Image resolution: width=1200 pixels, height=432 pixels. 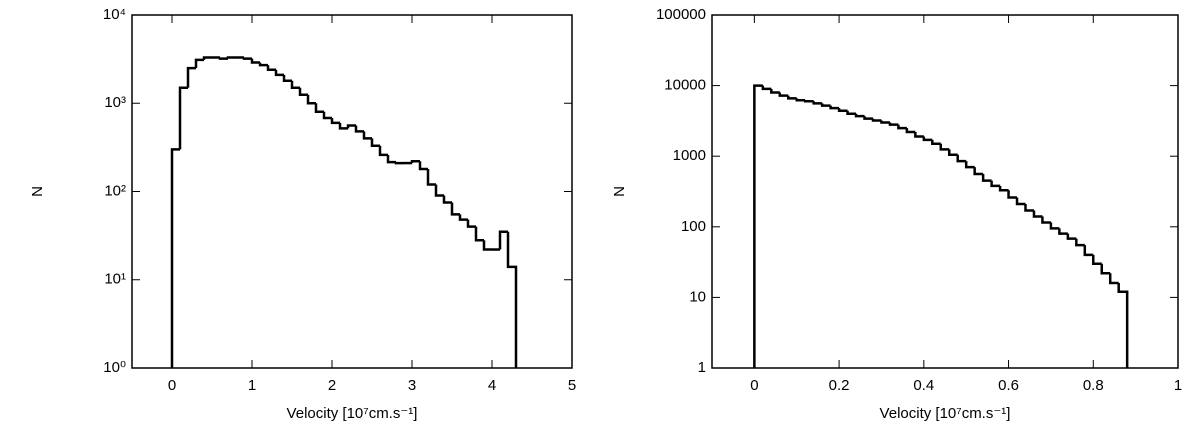 I want to click on x-tick-label: 4, so click(x=492, y=385).